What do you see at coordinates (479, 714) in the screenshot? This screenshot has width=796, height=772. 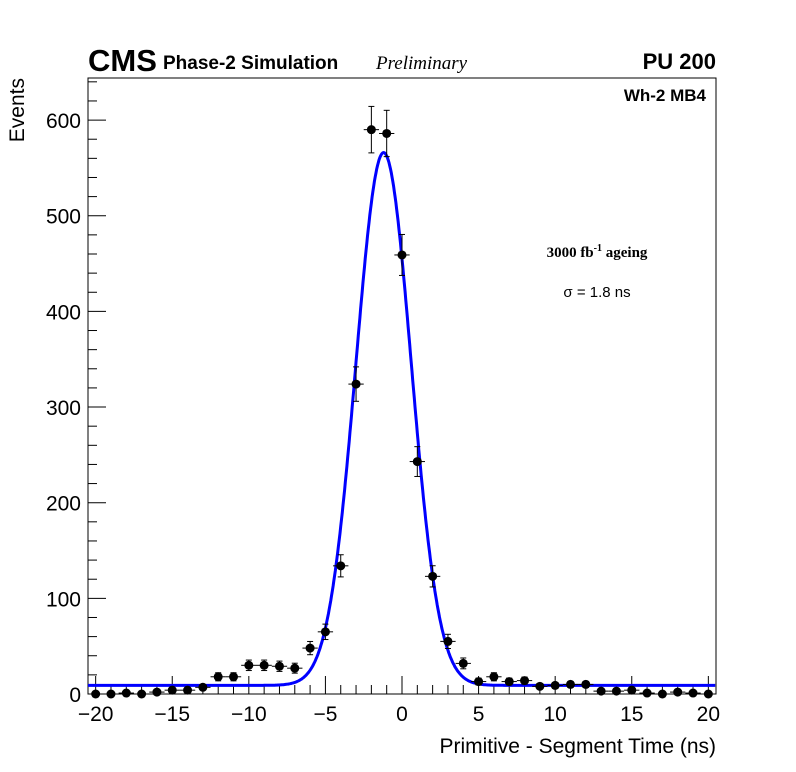 I see `x-tick-label: 5` at bounding box center [479, 714].